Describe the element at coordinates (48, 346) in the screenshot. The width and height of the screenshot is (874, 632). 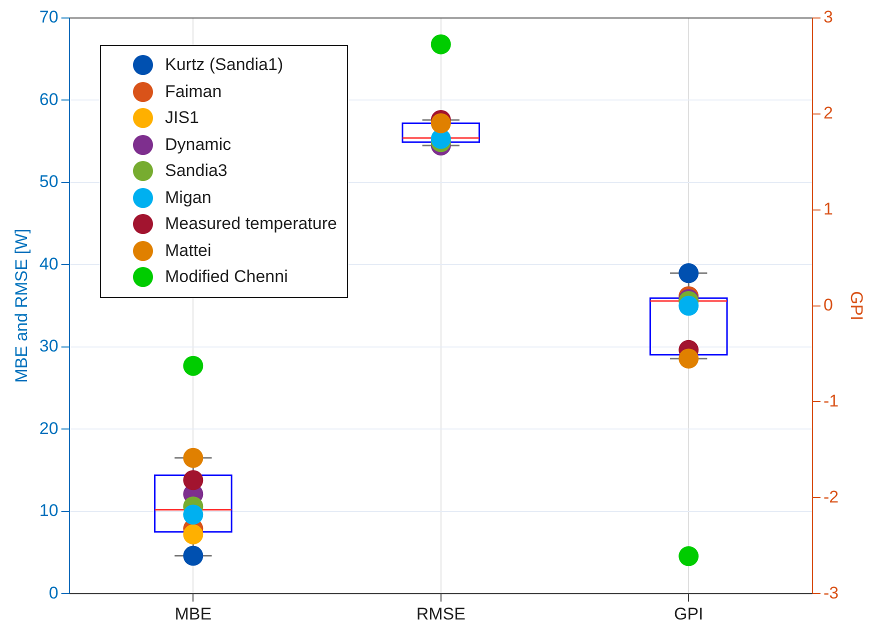
I see `y-tick-label: 30` at that location.